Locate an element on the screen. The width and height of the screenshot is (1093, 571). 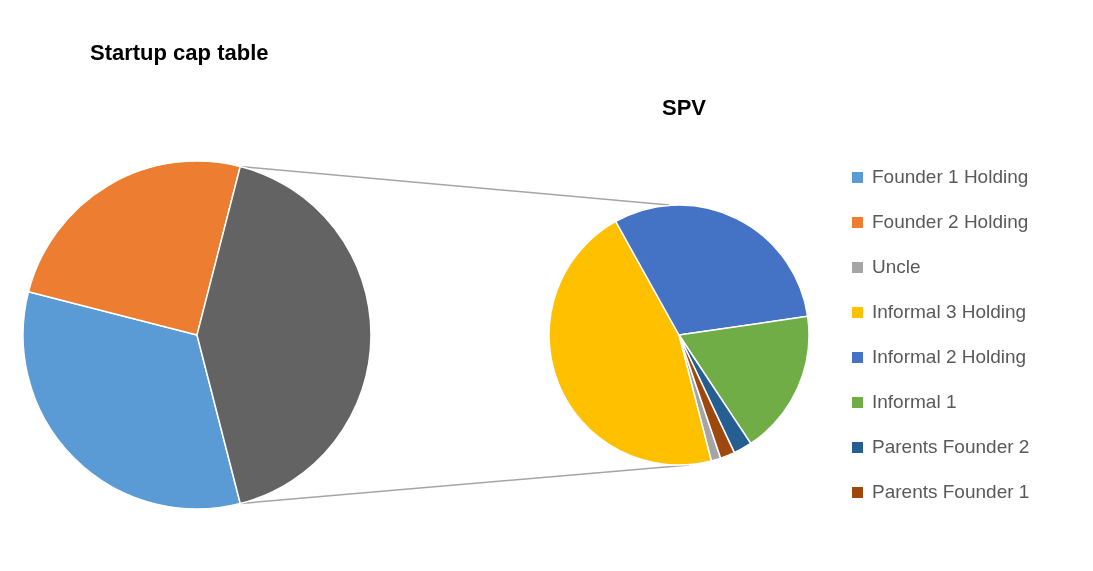
legend-label: Parents Founder 2 is located at coordinates (951, 447).